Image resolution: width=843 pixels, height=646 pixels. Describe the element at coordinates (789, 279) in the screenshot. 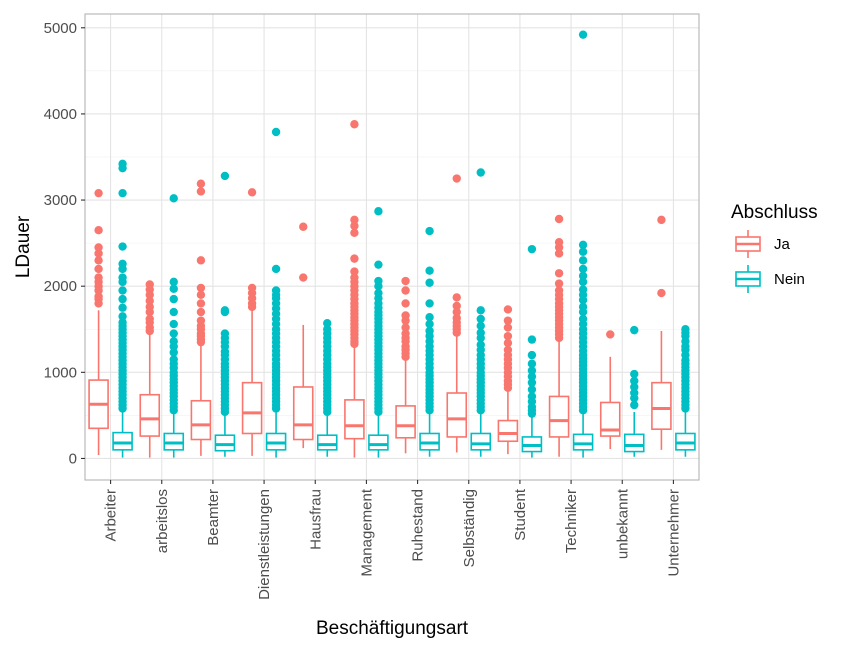

I see `legend-label-nein: Nein` at that location.